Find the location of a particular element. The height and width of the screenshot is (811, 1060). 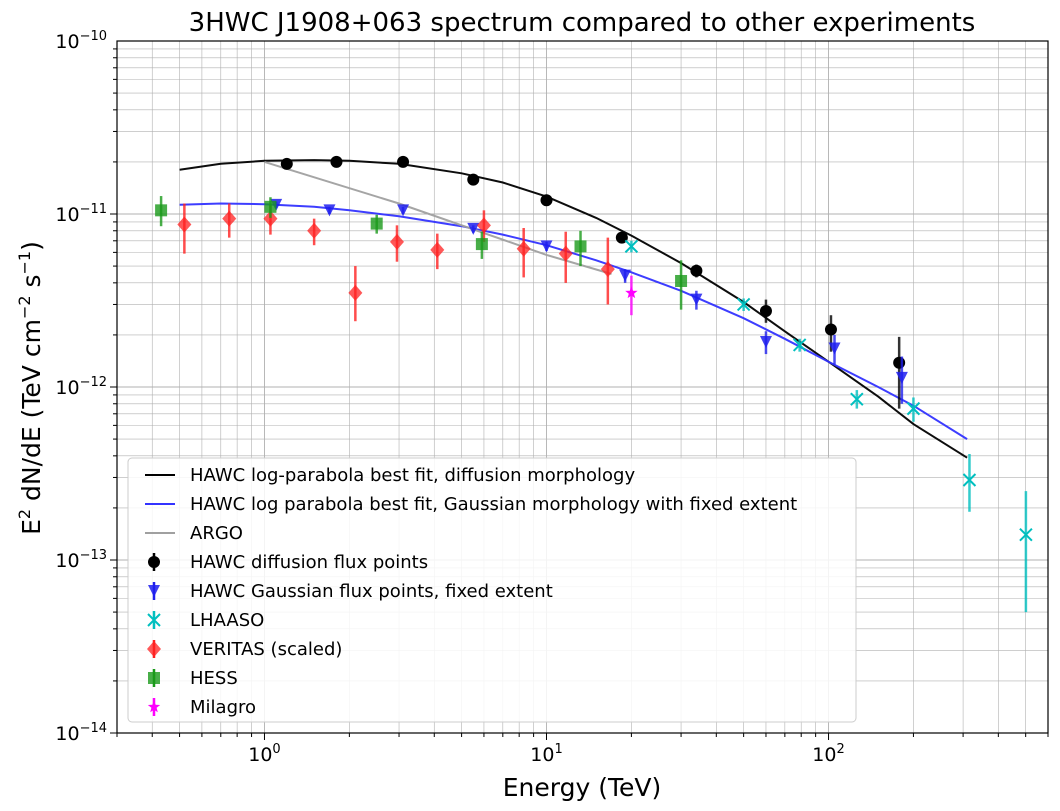

y-tick-label: 10−14 is located at coordinates (81, 733).